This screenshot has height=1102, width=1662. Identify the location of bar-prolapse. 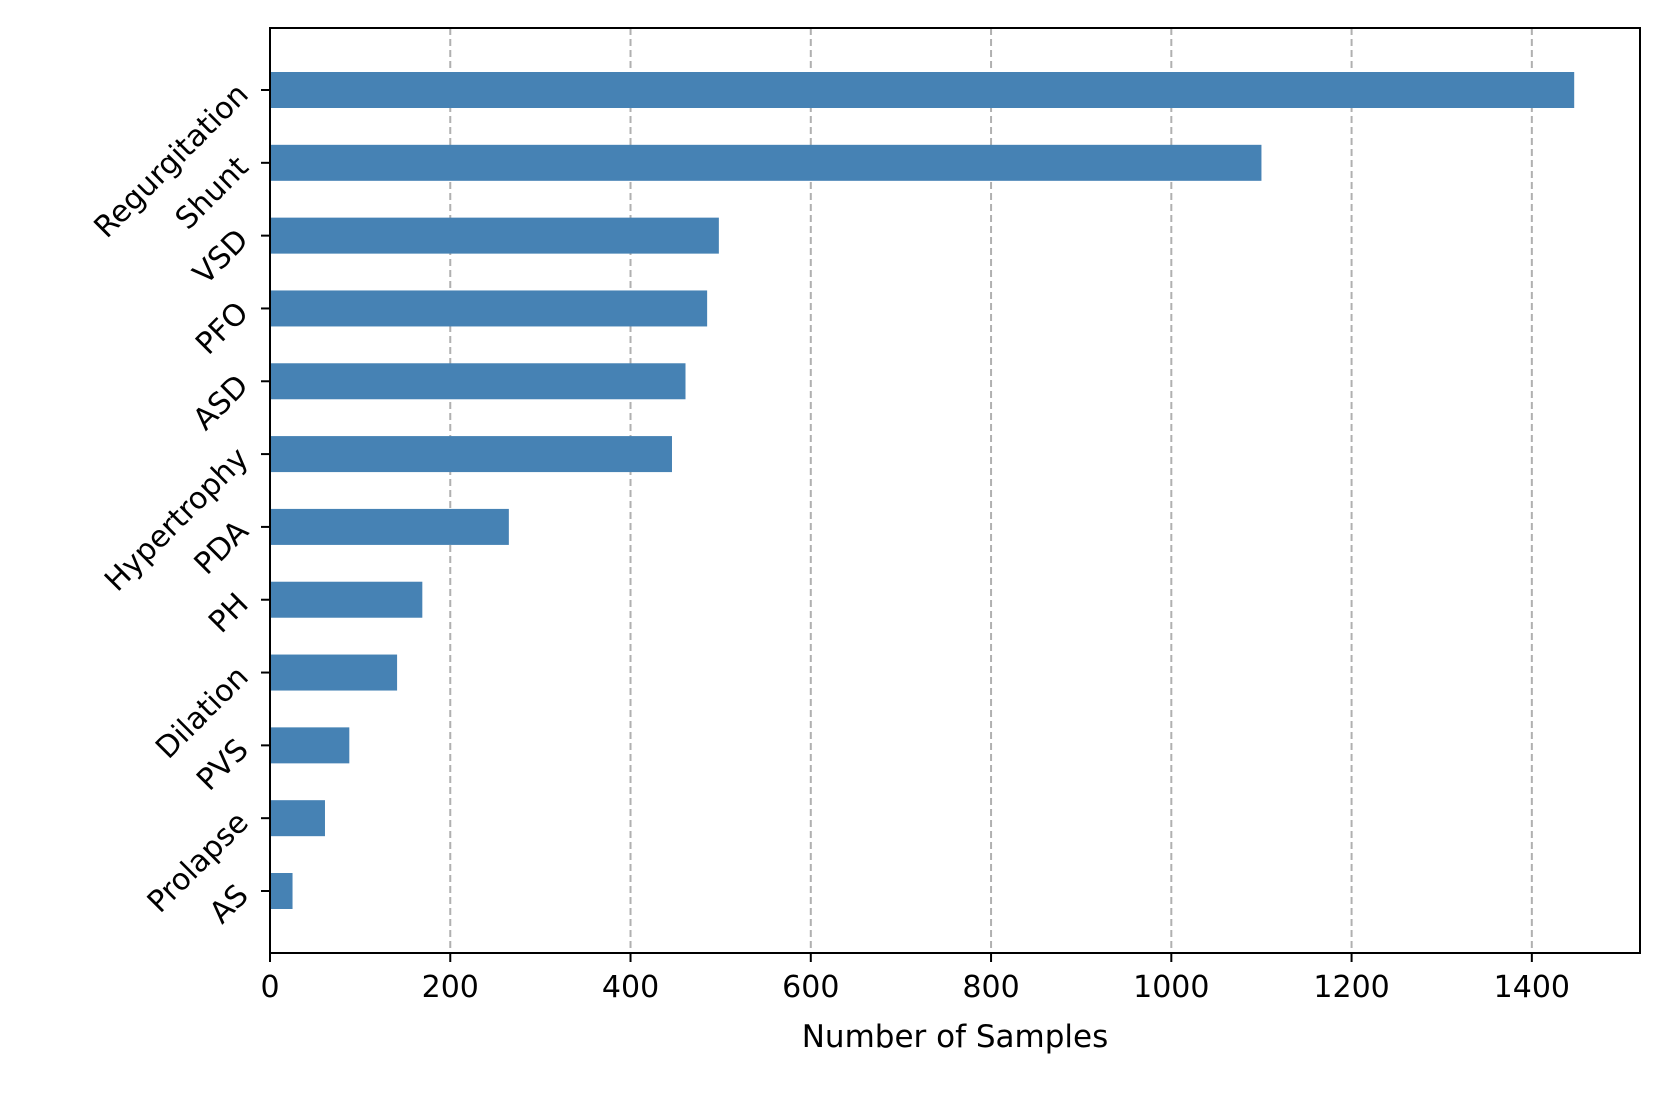
(297, 818).